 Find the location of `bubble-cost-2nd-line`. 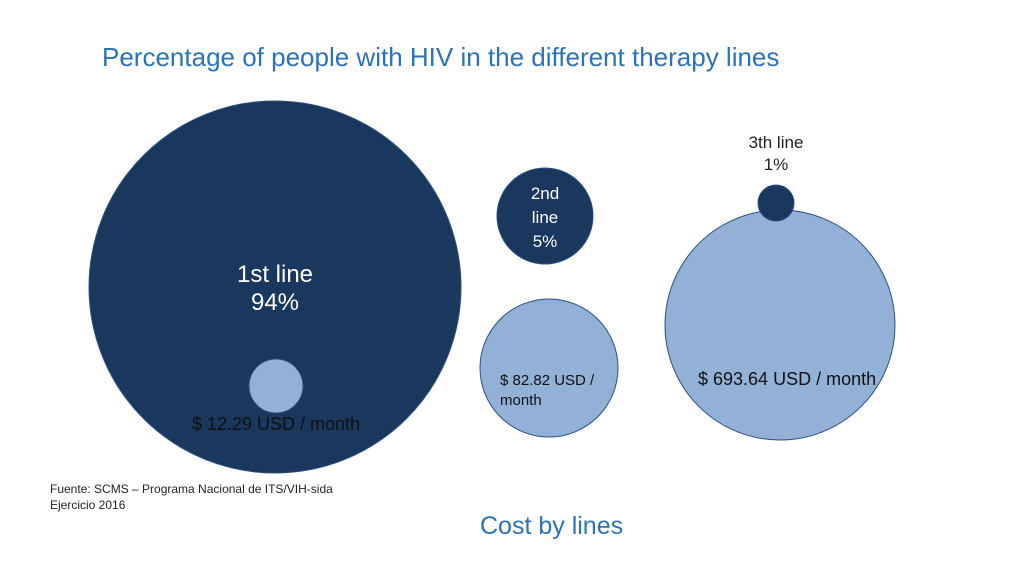

bubble-cost-2nd-line is located at coordinates (549, 368).